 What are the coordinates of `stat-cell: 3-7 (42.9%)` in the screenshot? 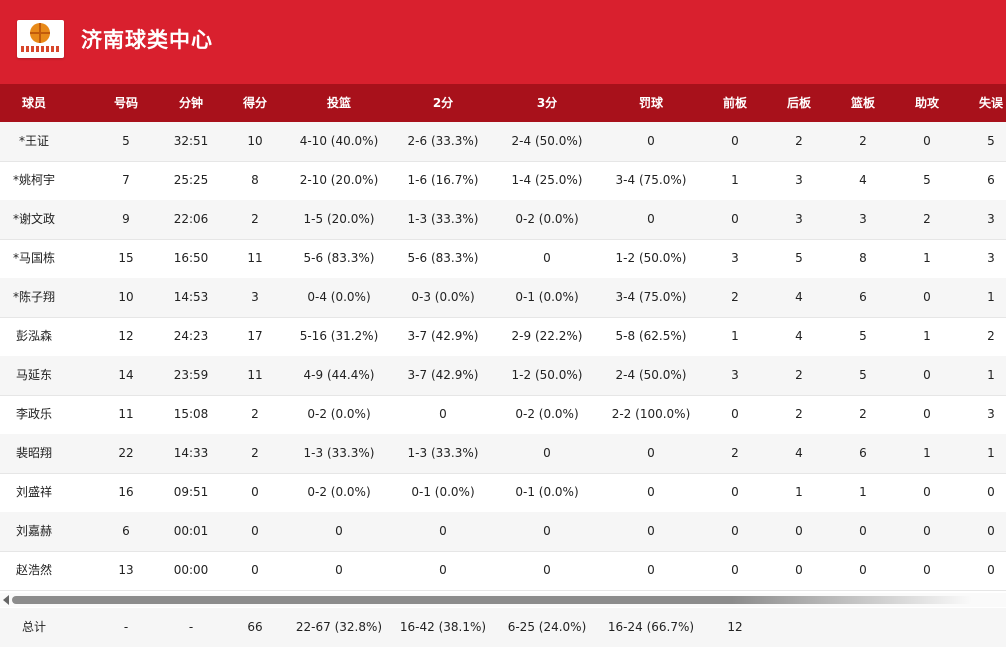 It's located at (443, 375).